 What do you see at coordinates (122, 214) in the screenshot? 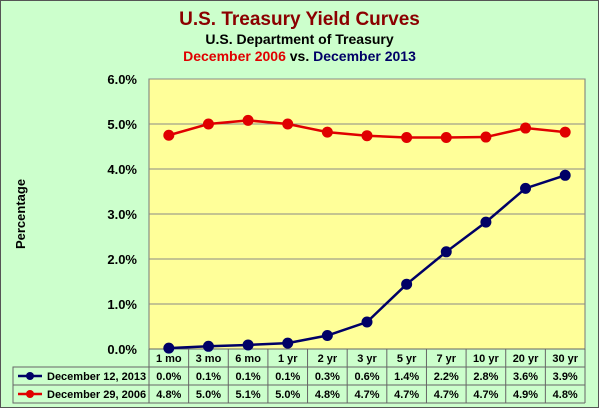
I see `y-tick-label: 3.0%` at bounding box center [122, 214].